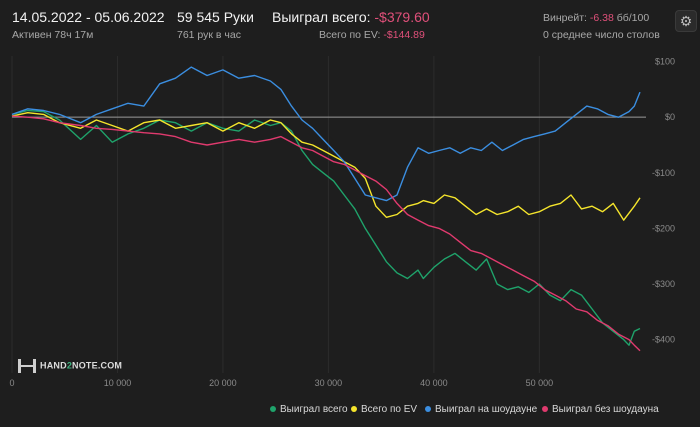 This screenshot has height=427, width=700. Describe the element at coordinates (215, 17) in the screenshot. I see `hands-count: 59 545 Руки` at that location.